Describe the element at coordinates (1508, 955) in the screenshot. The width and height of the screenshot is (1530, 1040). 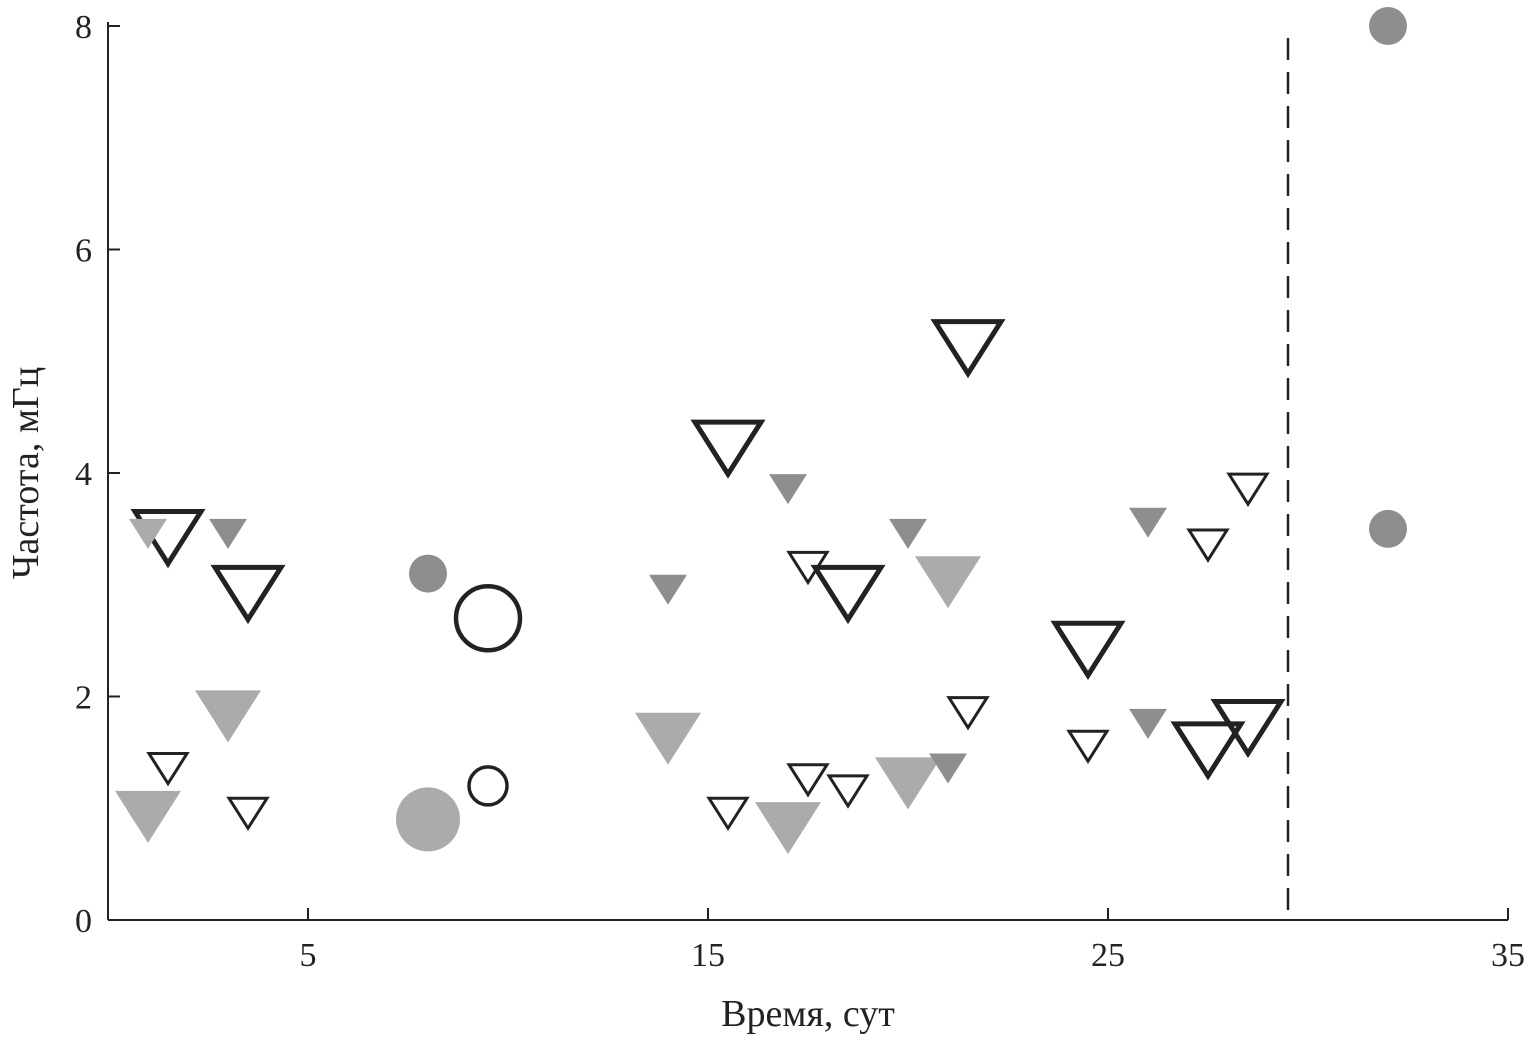
I see `x-tick-label: 35` at that location.